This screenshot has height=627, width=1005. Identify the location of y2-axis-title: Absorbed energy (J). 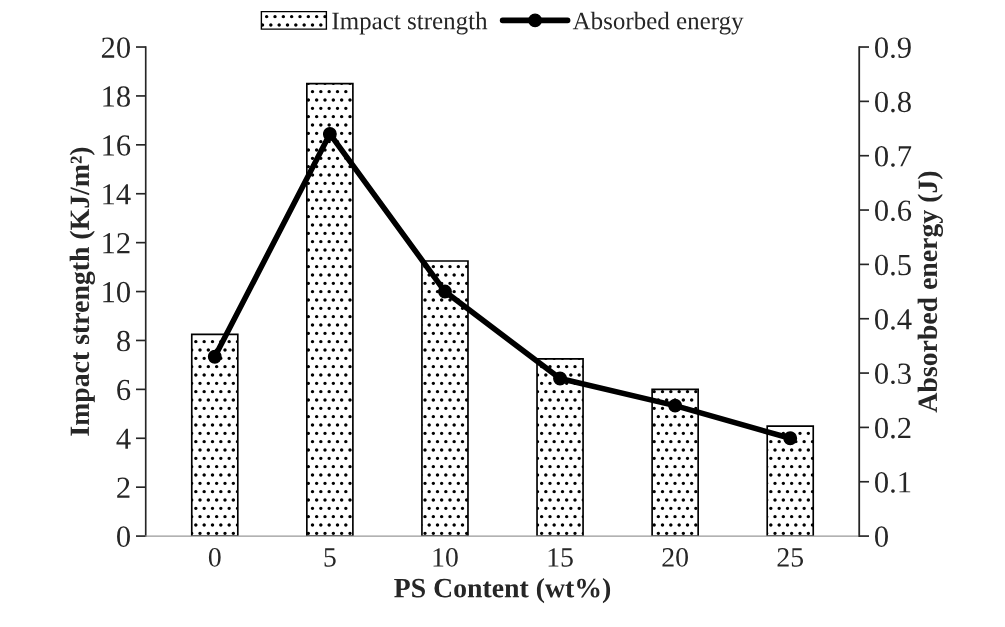
(930, 292).